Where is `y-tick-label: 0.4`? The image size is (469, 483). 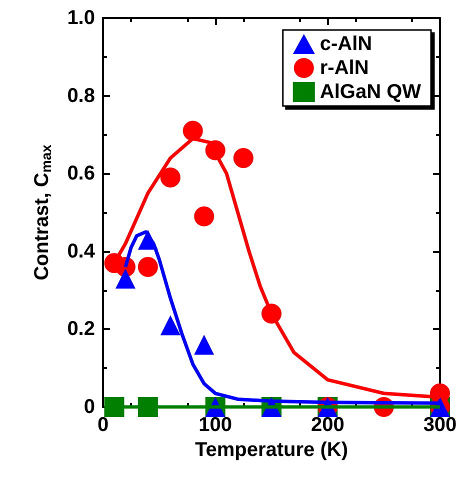
y-tick-label: 0.4 is located at coordinates (81, 251).